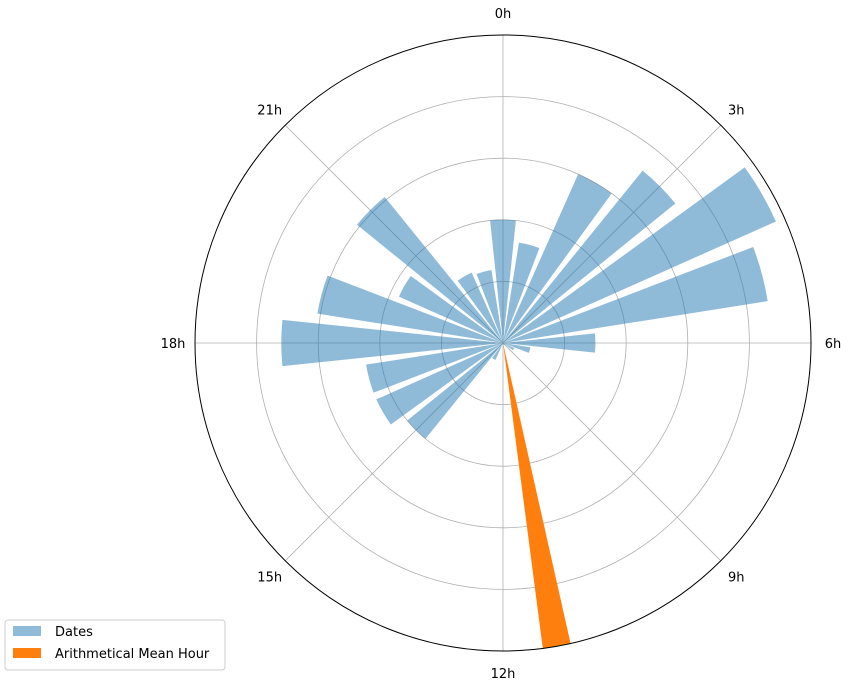  I want to click on theta-tick-label: 18h, so click(173, 344).